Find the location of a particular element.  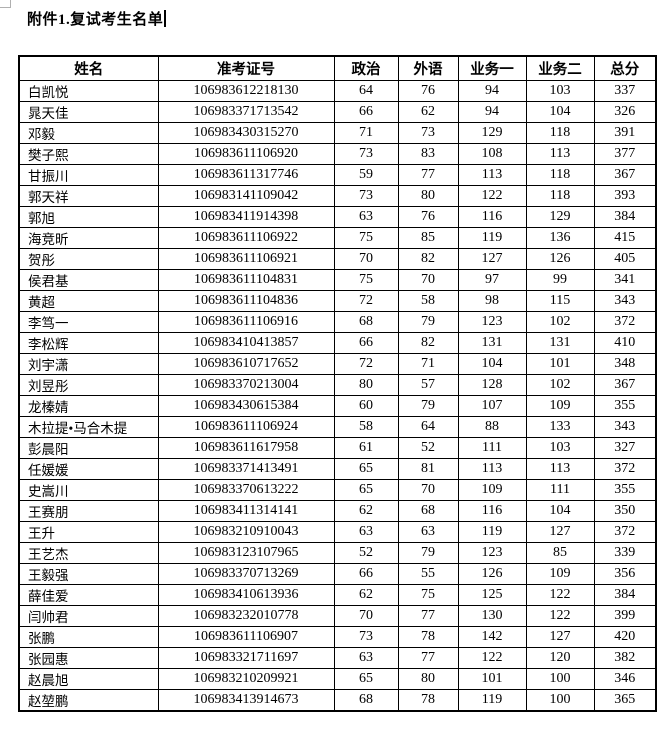

table-row: 龙榛婧 106983430615384 60 79 107 109 355 is located at coordinates (337, 406).